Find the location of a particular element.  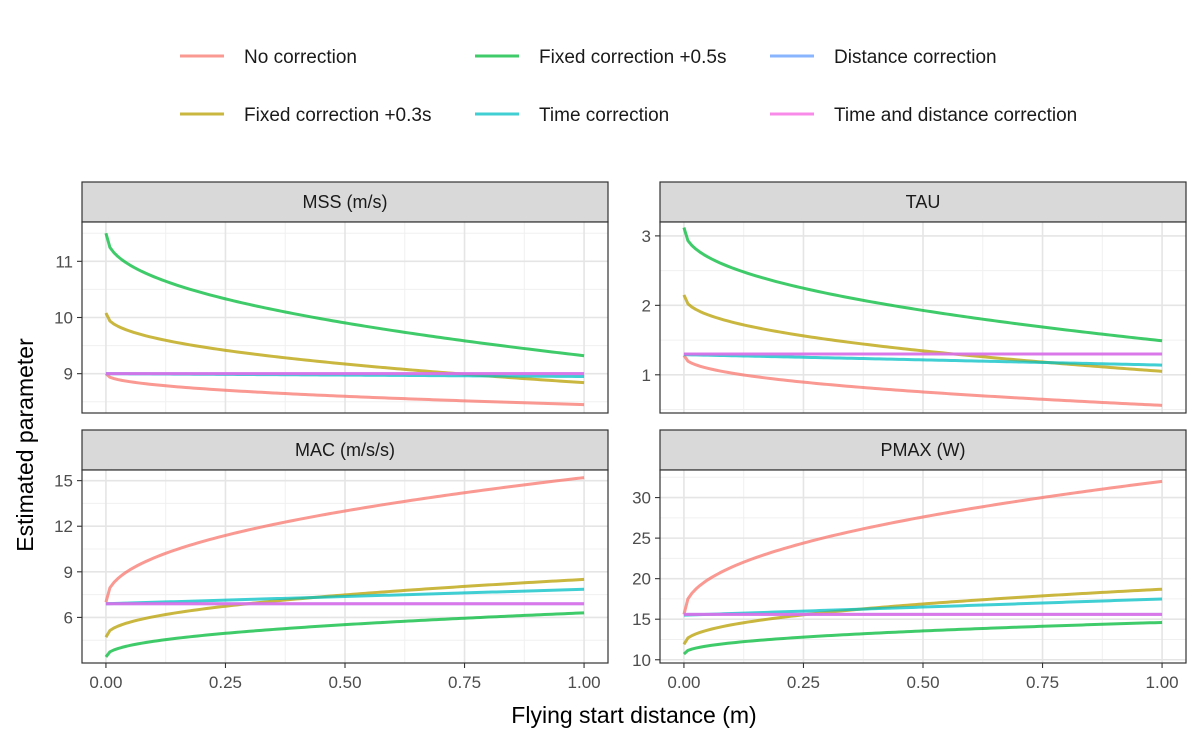

y-tick-label: 30 is located at coordinates (641, 498).